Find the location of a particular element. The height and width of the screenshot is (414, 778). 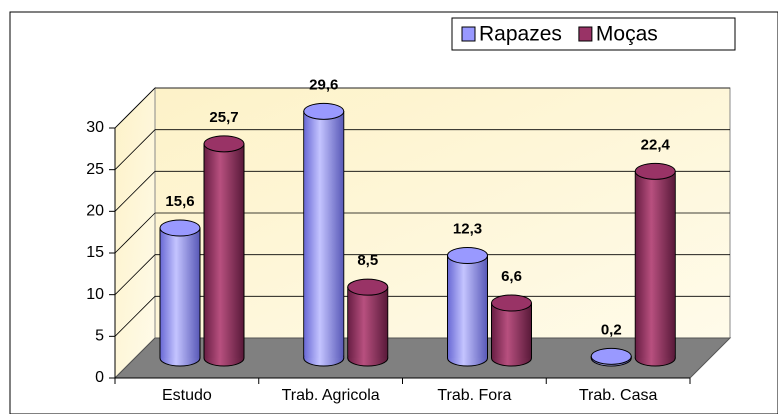

y-tick-label: 0 is located at coordinates (99, 377).